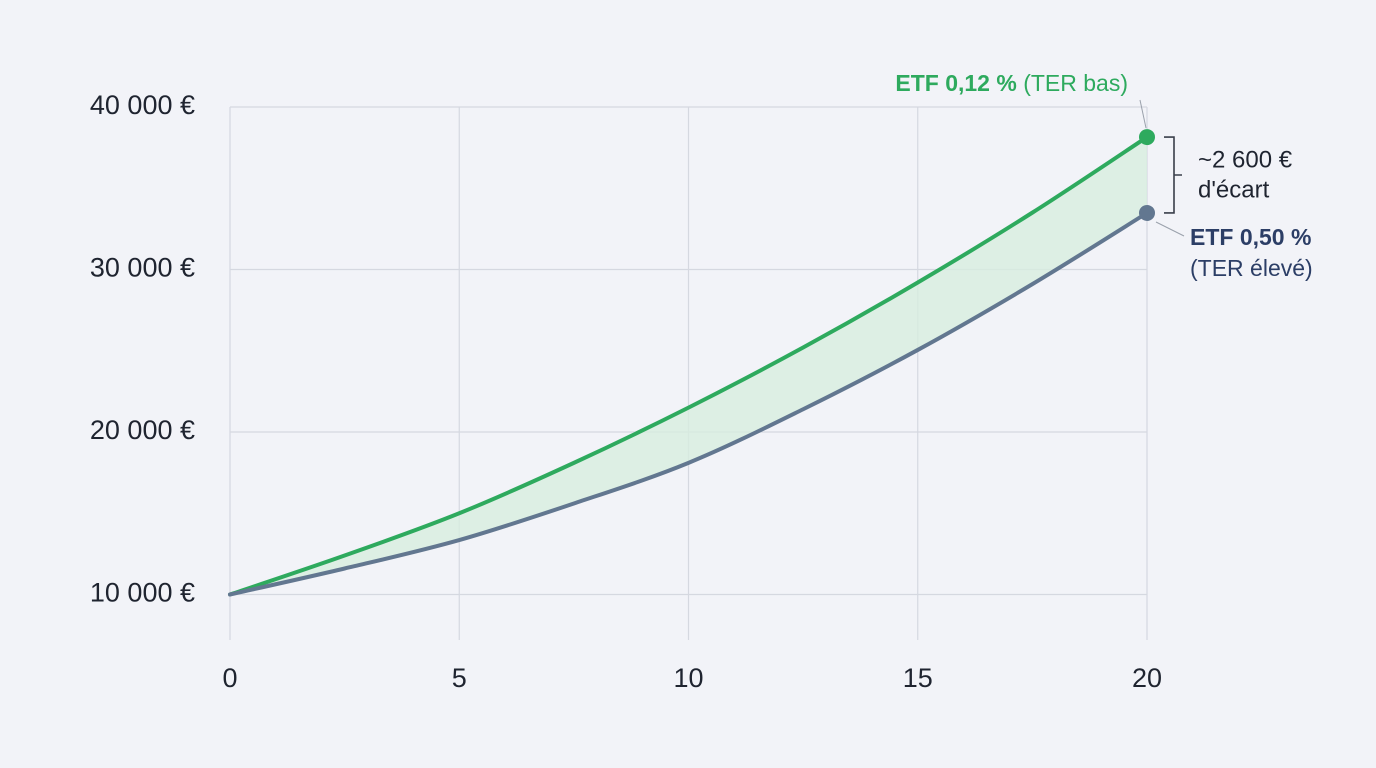  What do you see at coordinates (1251, 268) in the screenshot?
I see `legend-note: (TER élevé)` at bounding box center [1251, 268].